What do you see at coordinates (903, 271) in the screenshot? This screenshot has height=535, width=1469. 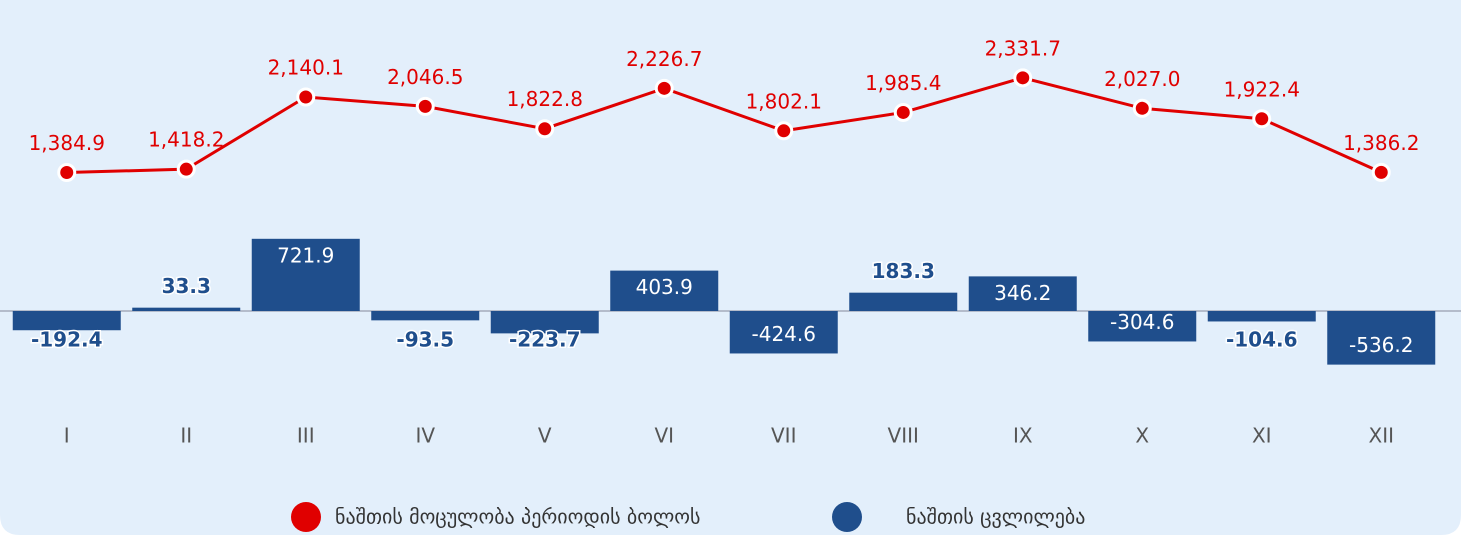 I see `bar-value-label: 183.3` at bounding box center [903, 271].